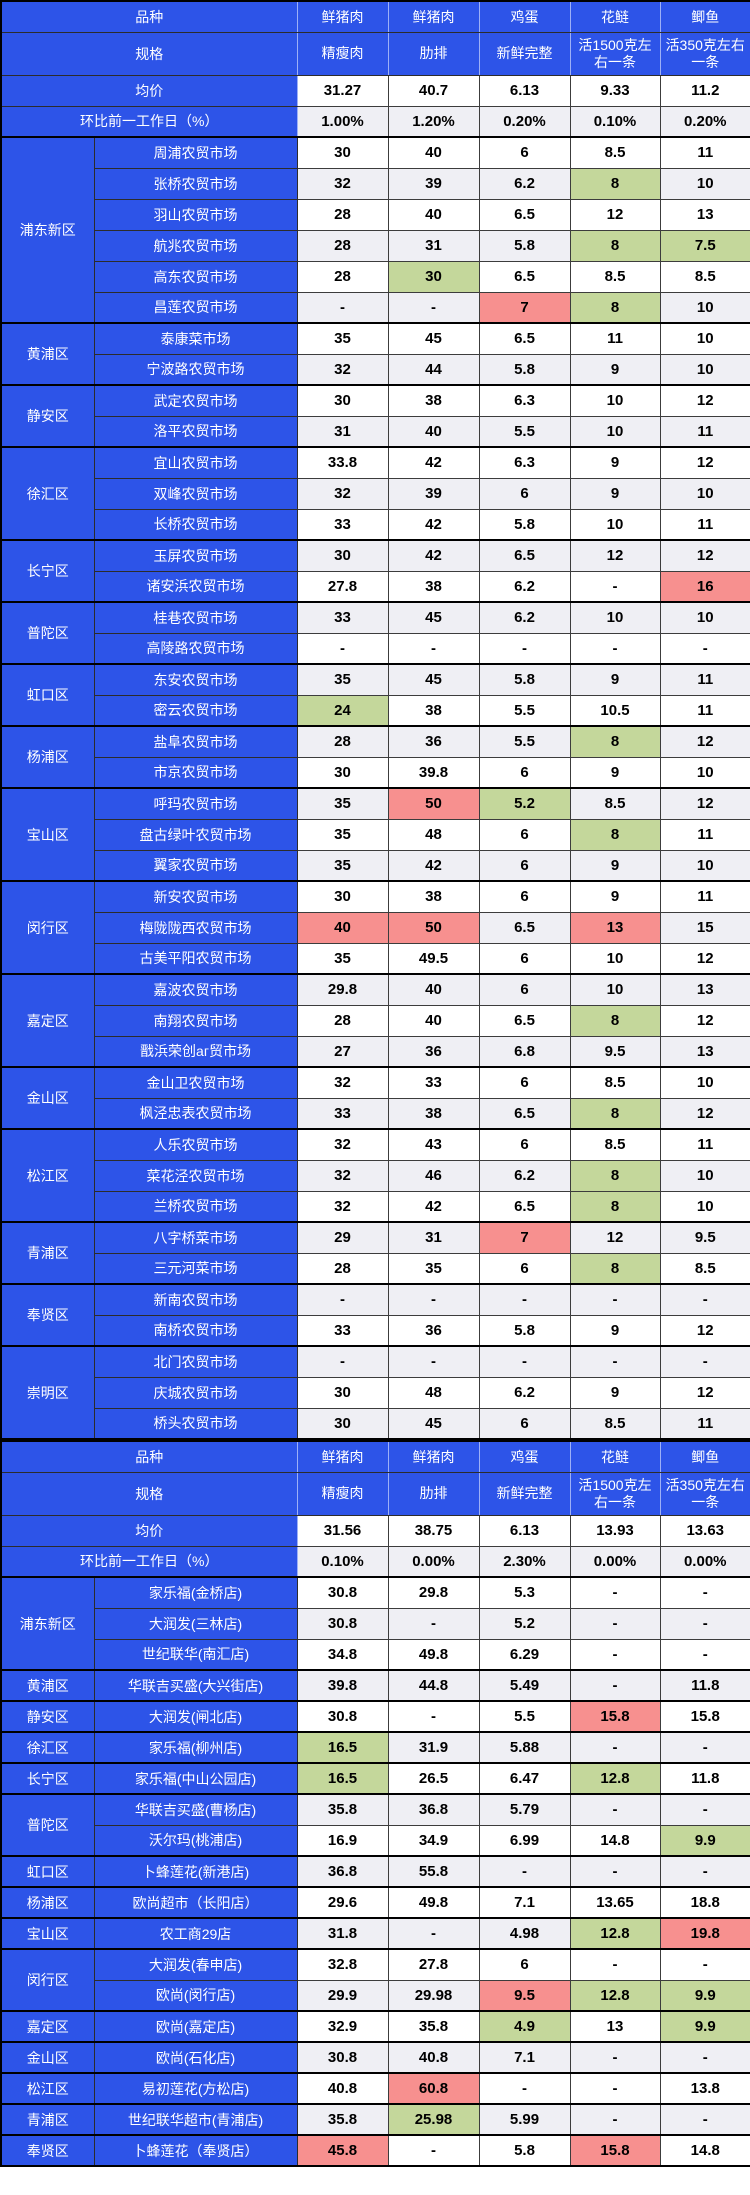 Image resolution: width=750 pixels, height=2195 pixels. Describe the element at coordinates (433, 1237) in the screenshot. I see `price-cell: 31` at that location.